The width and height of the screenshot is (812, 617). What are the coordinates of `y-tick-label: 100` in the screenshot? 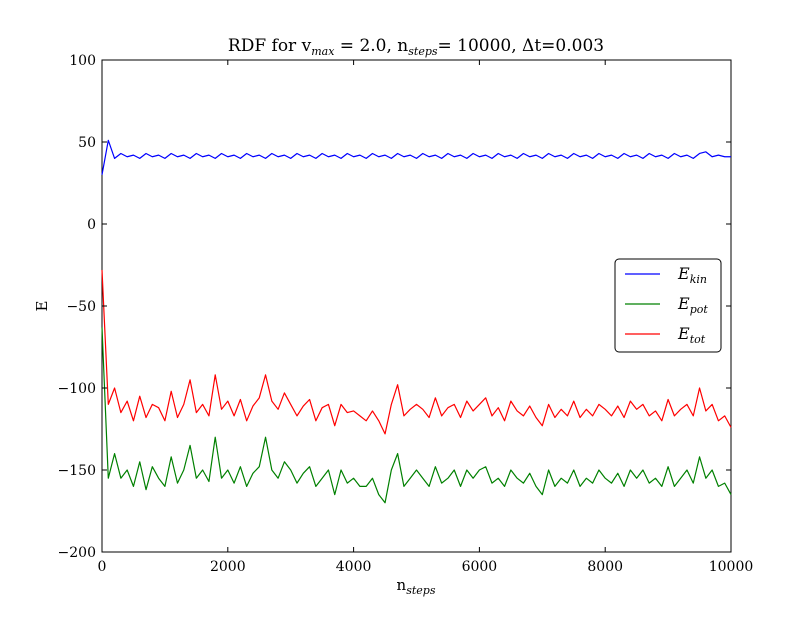 It's located at (82, 61).